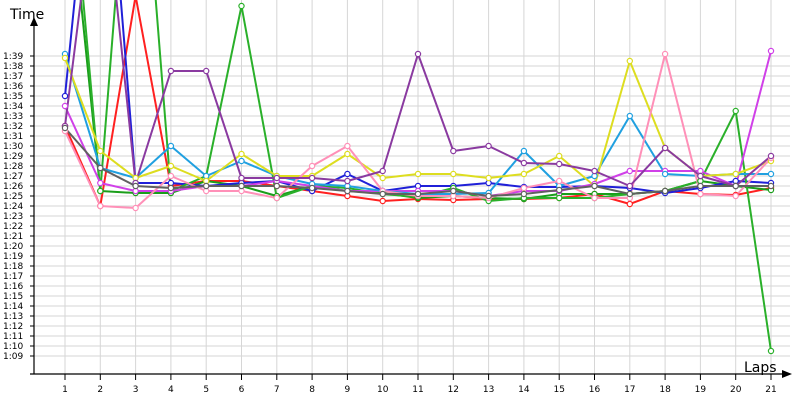  I want to click on y-tick-label: 1:14, so click(13, 307).